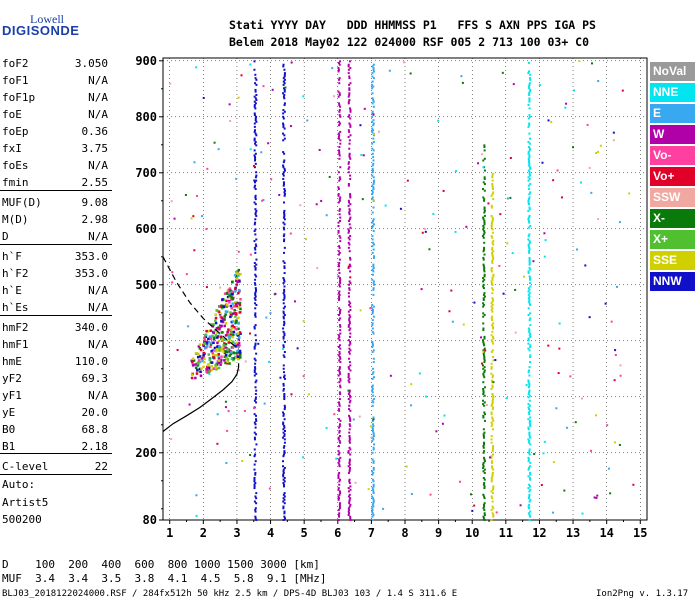  I want to click on param-name: MUF(D), so click(22, 202).